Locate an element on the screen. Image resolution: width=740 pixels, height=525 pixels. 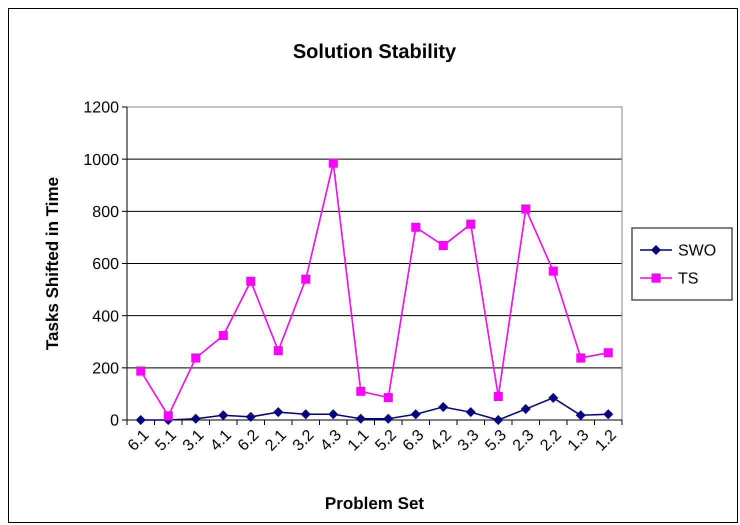
y-tick-label: 1200 is located at coordinates (101, 108).